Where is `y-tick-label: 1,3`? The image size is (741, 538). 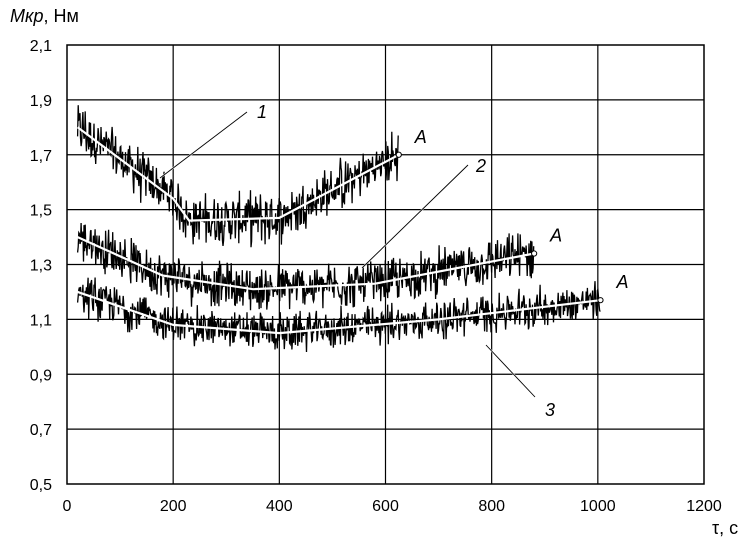
y-tick-label: 1,3 is located at coordinates (41, 266).